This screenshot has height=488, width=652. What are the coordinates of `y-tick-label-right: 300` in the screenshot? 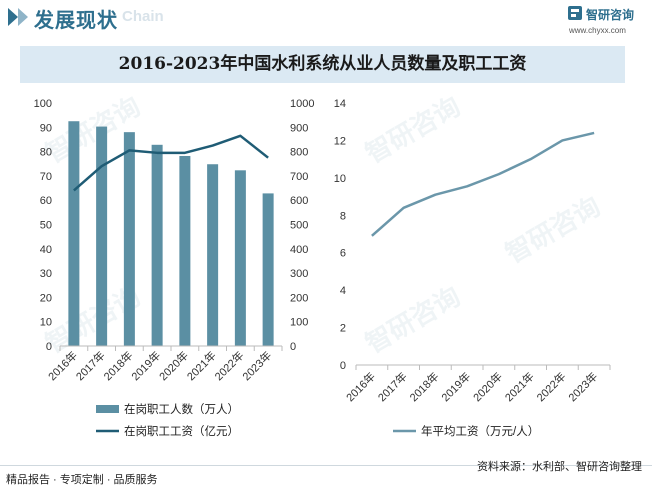 It's located at (299, 274).